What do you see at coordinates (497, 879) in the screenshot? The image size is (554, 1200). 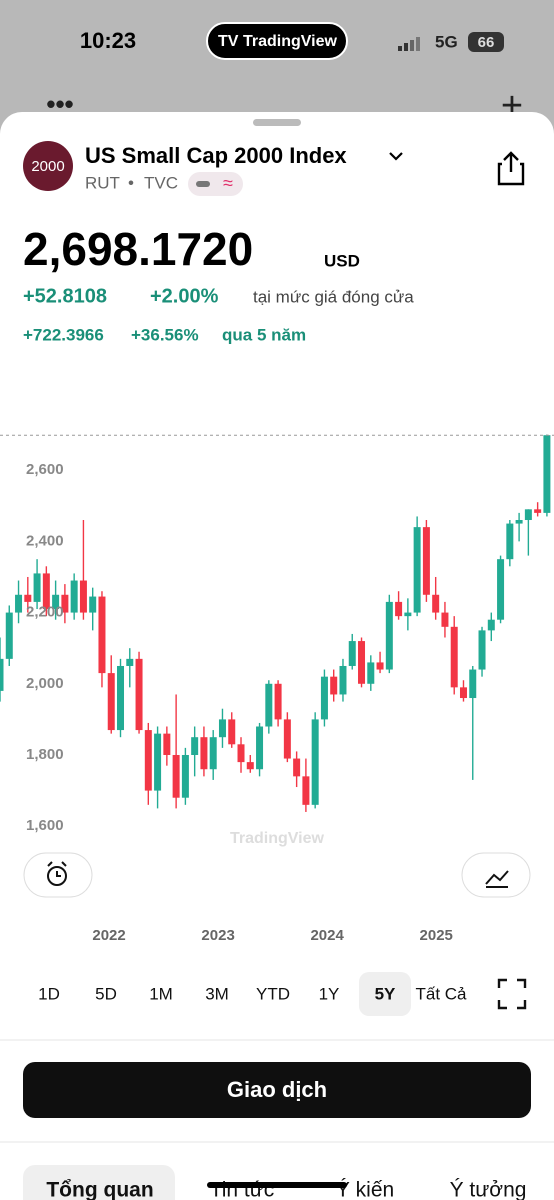 I see `indicator-icon` at bounding box center [497, 879].